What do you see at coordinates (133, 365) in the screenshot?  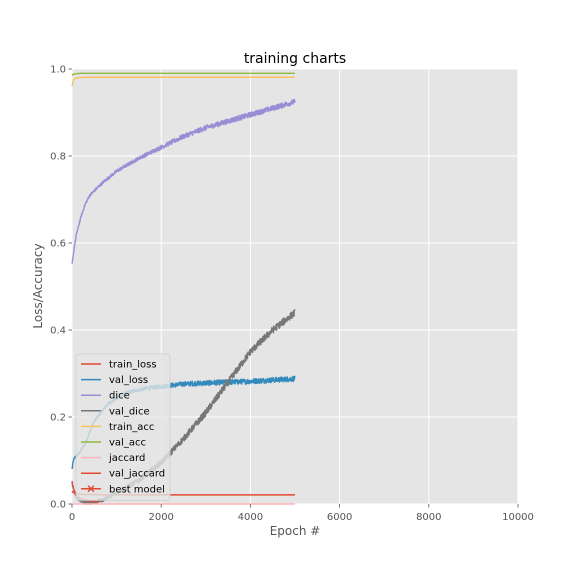 I see `legend-label: train_loss` at bounding box center [133, 365].